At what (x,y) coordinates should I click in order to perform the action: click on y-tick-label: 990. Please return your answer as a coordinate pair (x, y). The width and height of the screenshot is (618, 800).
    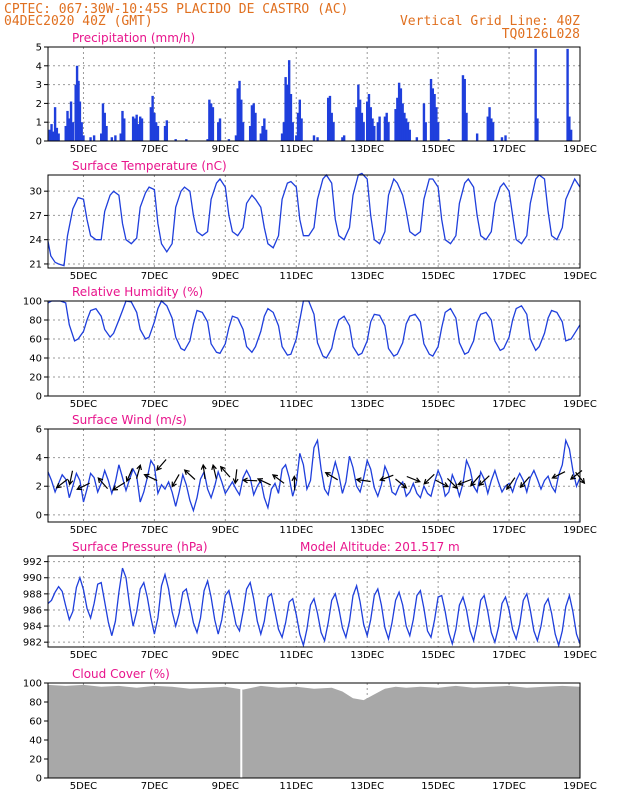
    Looking at the image, I should click on (32, 578).